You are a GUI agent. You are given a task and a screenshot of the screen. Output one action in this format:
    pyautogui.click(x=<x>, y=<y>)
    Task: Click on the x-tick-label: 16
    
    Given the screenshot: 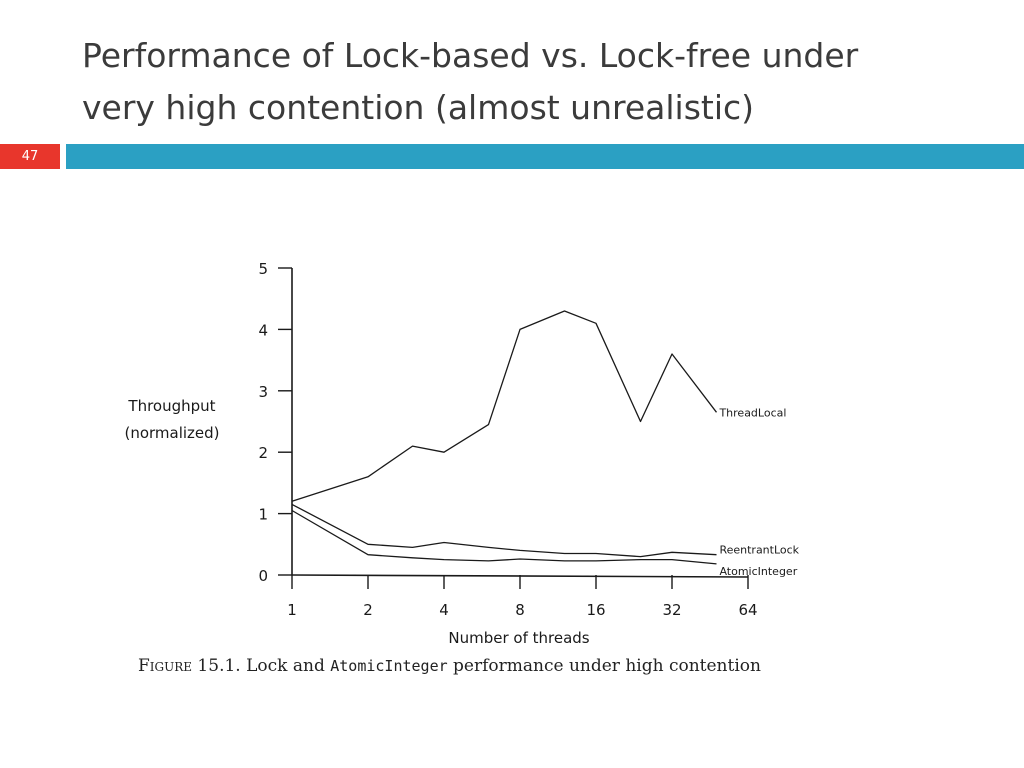 What is the action you would take?
    pyautogui.click(x=595, y=610)
    